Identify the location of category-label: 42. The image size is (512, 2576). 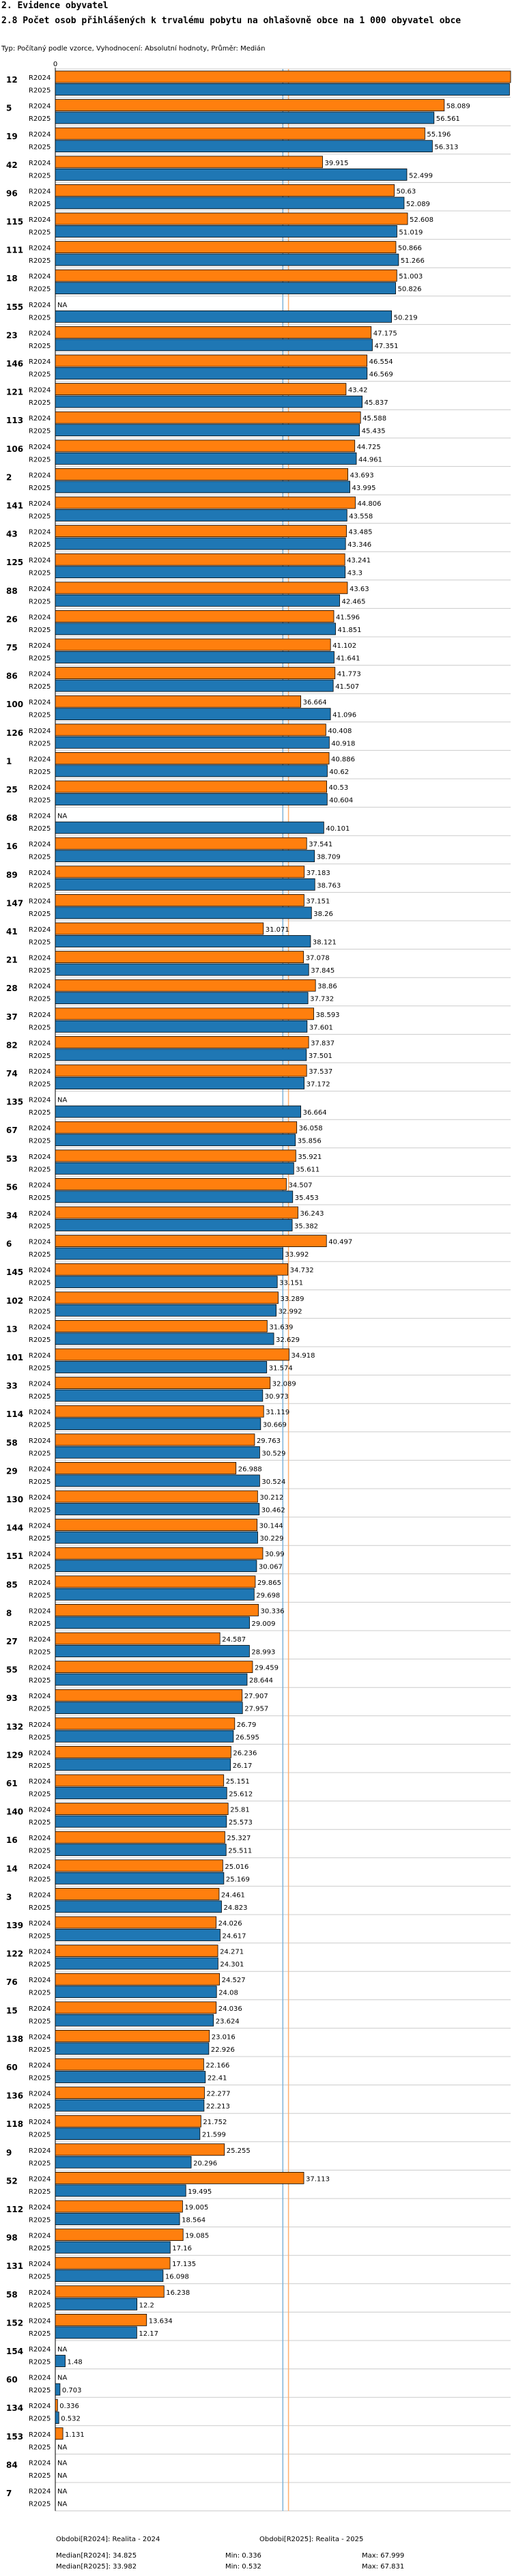
(12, 165).